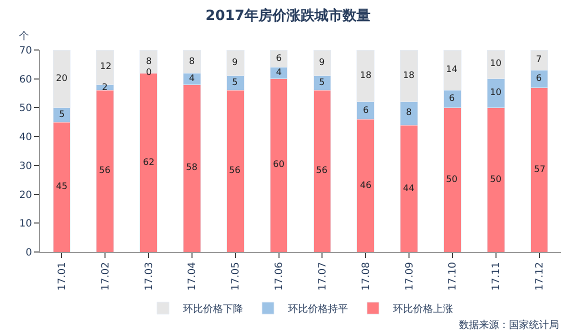  I want to click on data-label: 45, so click(62, 187).